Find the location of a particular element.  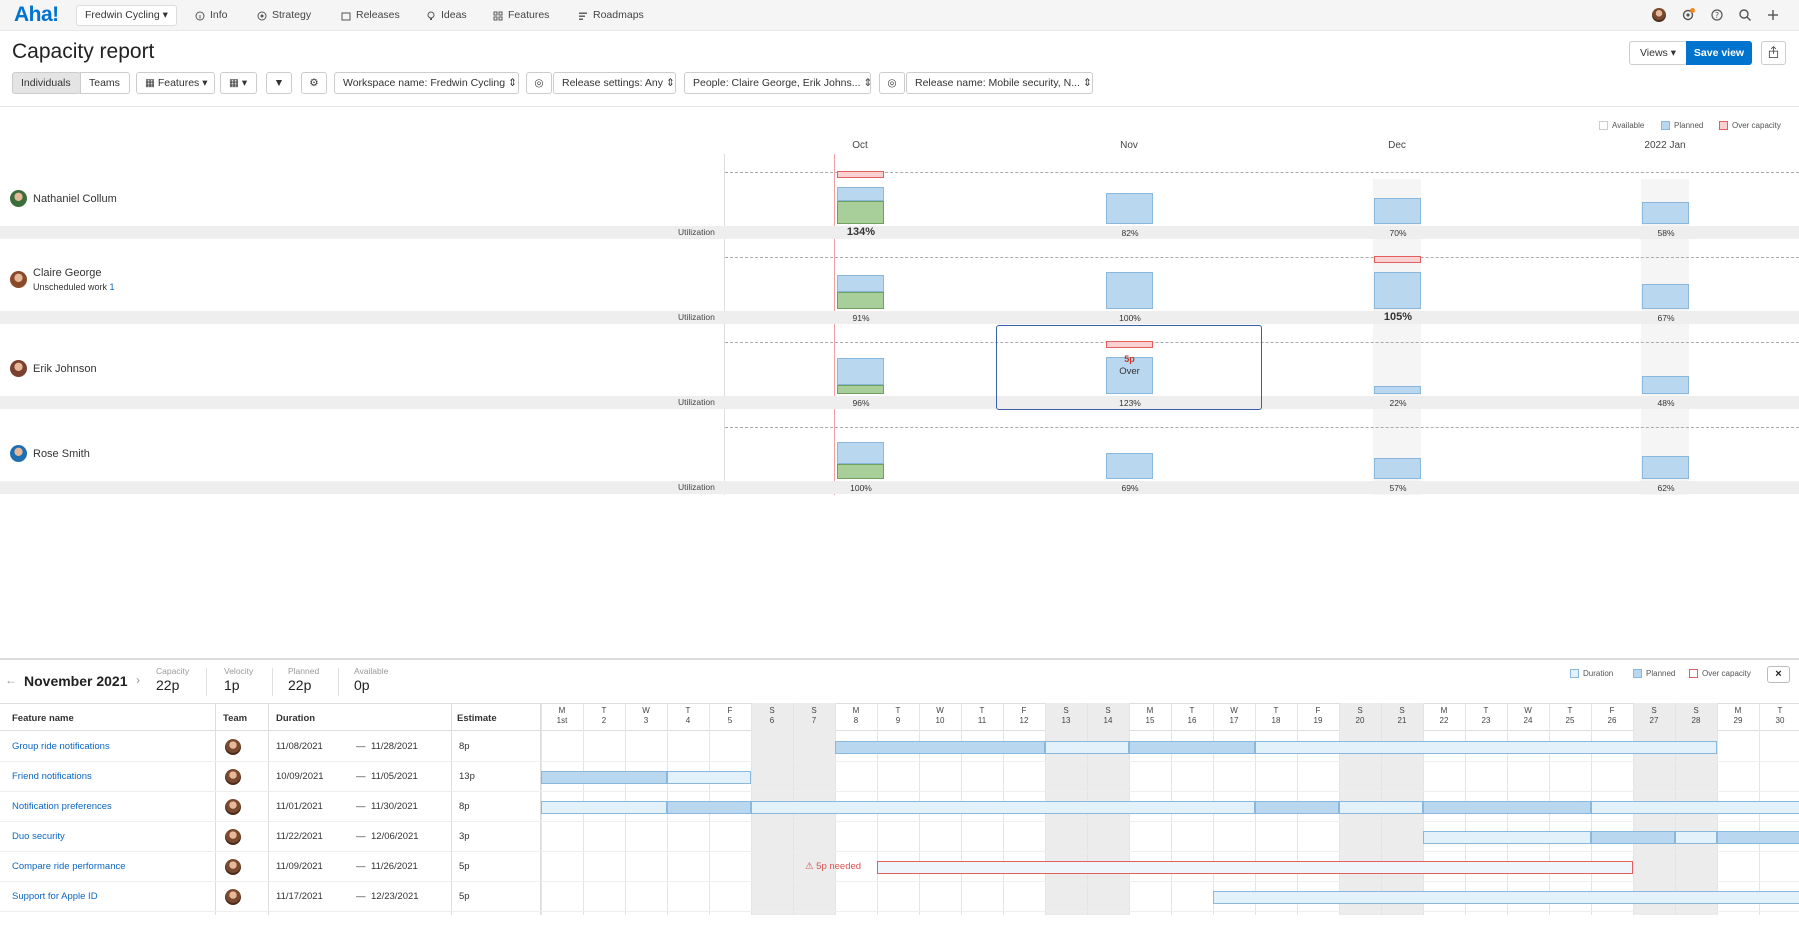

aha-logo: Aha! is located at coordinates (36, 14).